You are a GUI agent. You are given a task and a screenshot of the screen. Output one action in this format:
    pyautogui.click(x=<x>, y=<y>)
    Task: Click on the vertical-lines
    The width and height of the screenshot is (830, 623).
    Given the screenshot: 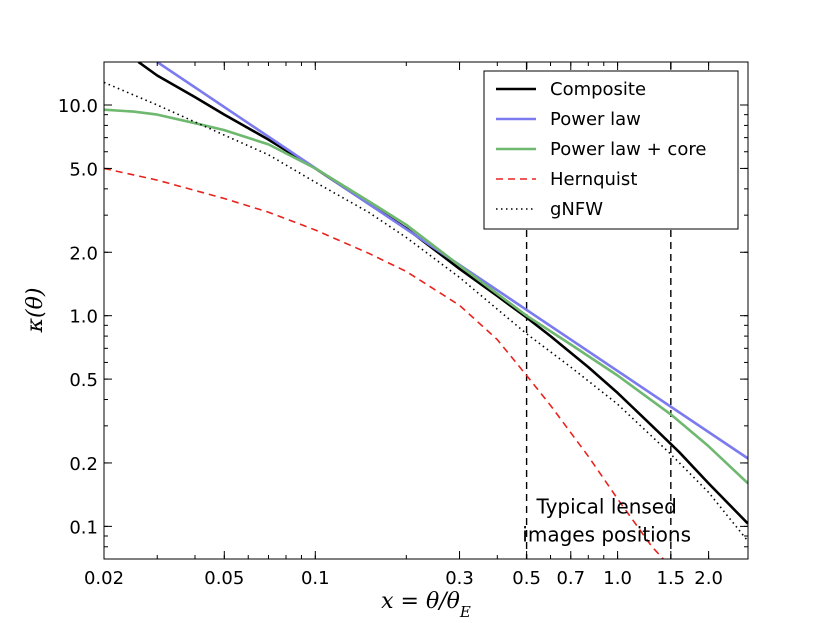 What is the action you would take?
    pyautogui.click(x=598, y=310)
    